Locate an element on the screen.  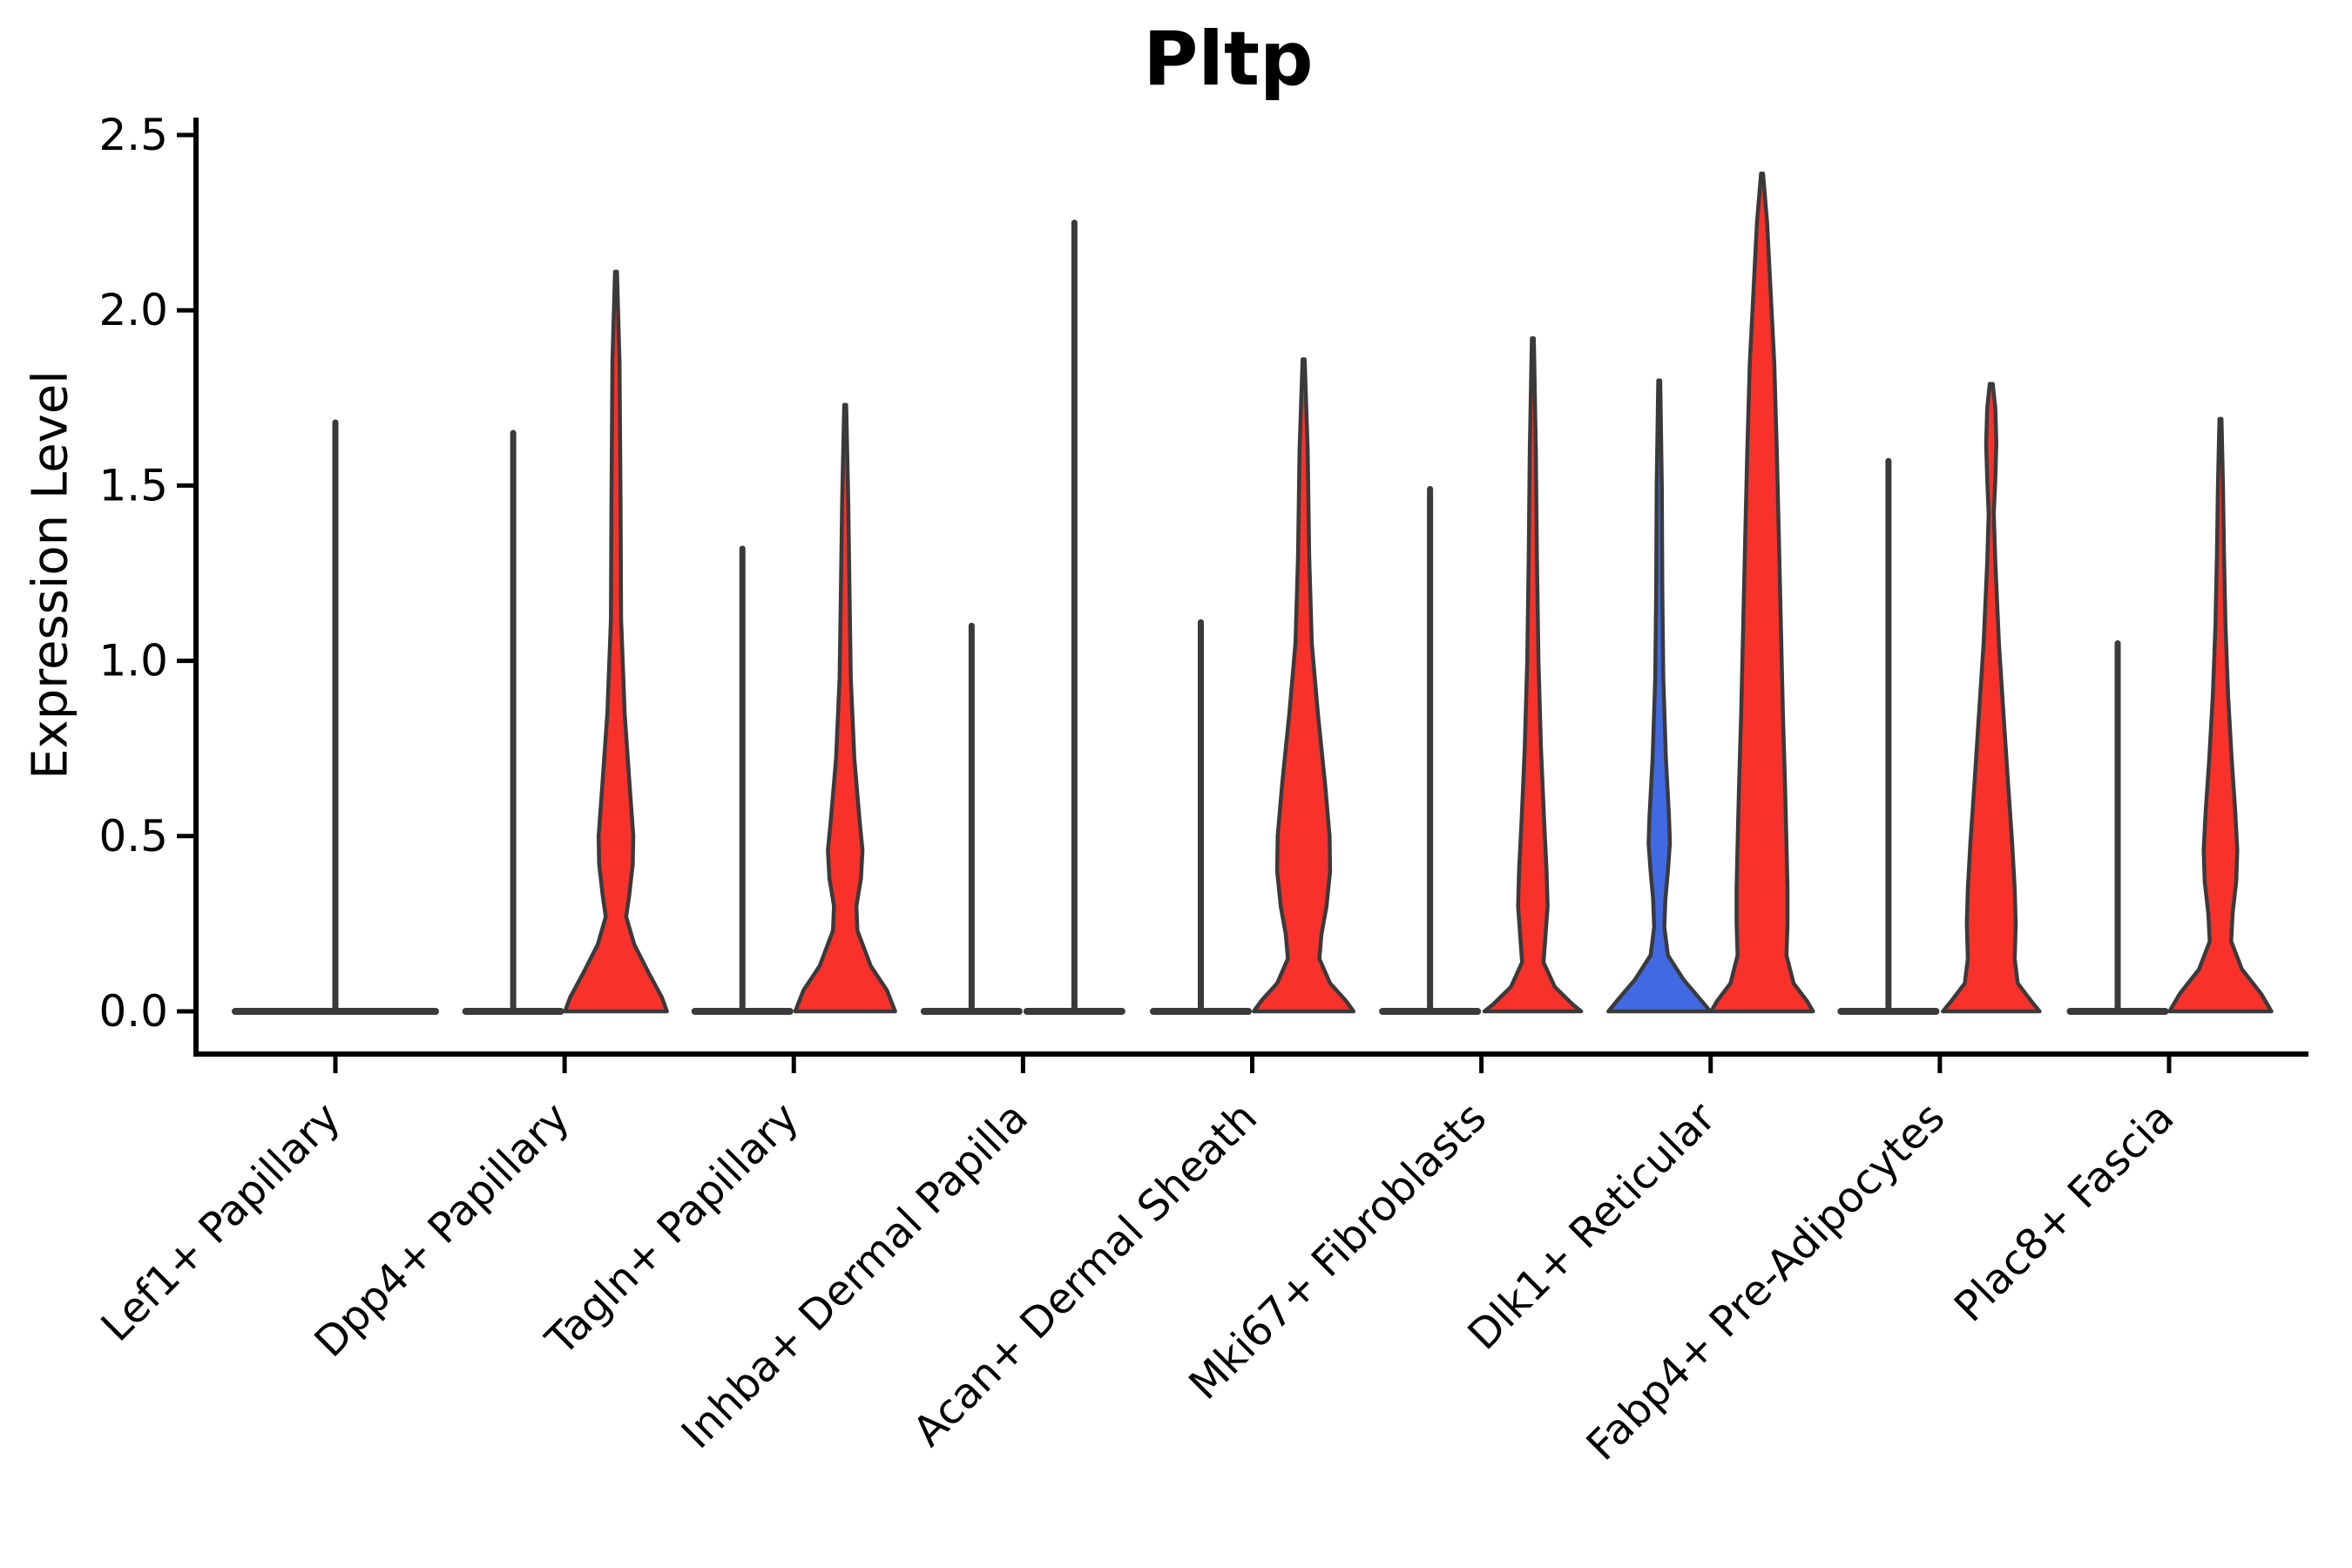
y-tick-label: 0.5 is located at coordinates (133, 836).